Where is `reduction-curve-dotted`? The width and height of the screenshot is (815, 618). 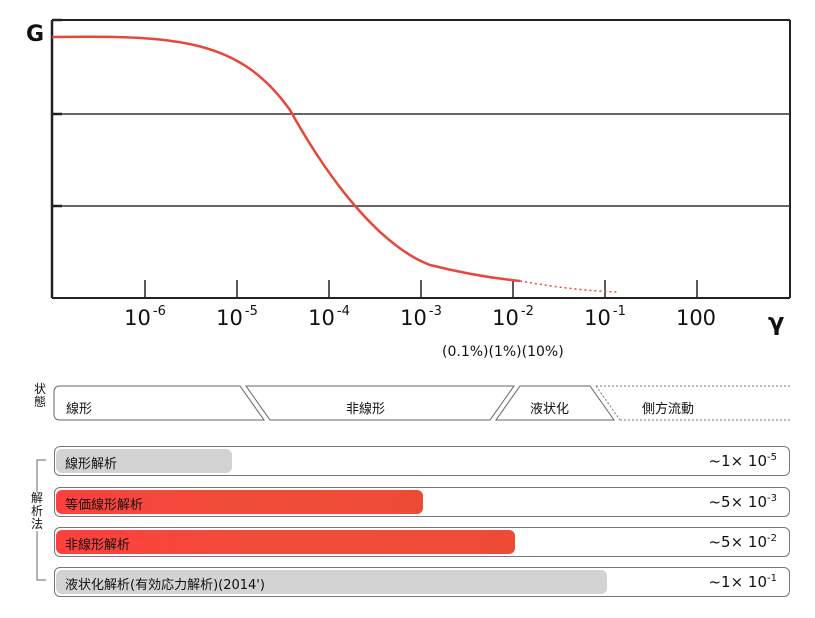 reduction-curve-dotted is located at coordinates (569, 286).